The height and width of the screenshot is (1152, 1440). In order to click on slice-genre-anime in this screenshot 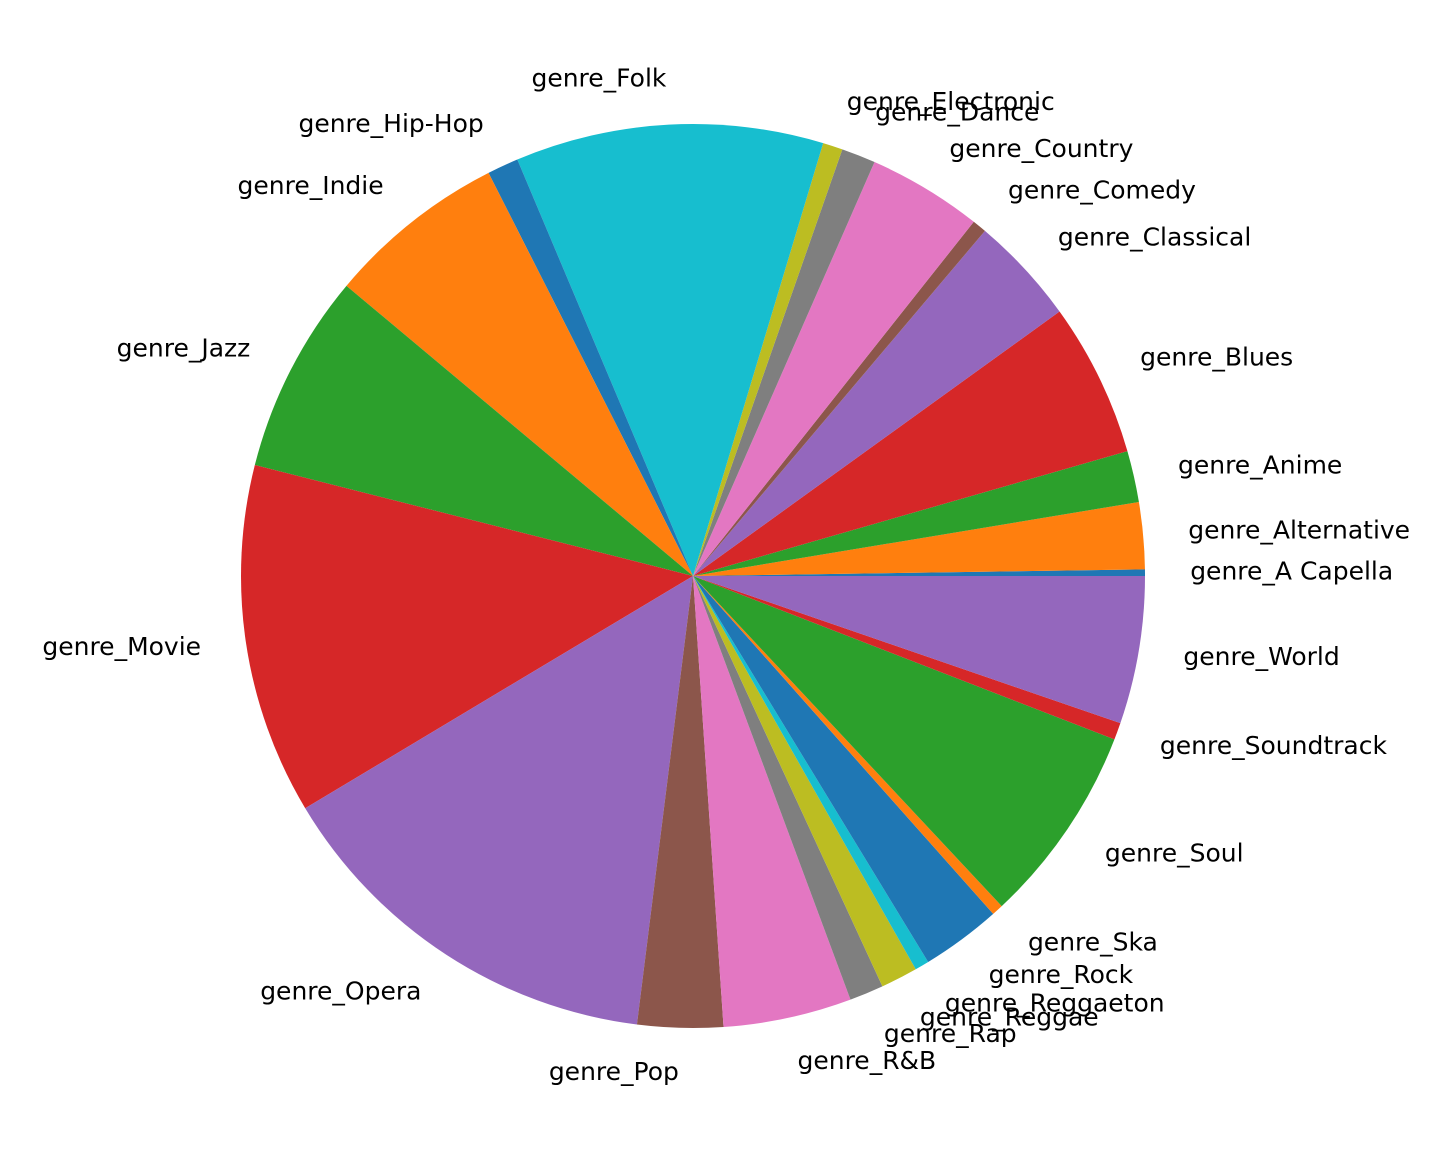, I will do `click(916, 513)`.